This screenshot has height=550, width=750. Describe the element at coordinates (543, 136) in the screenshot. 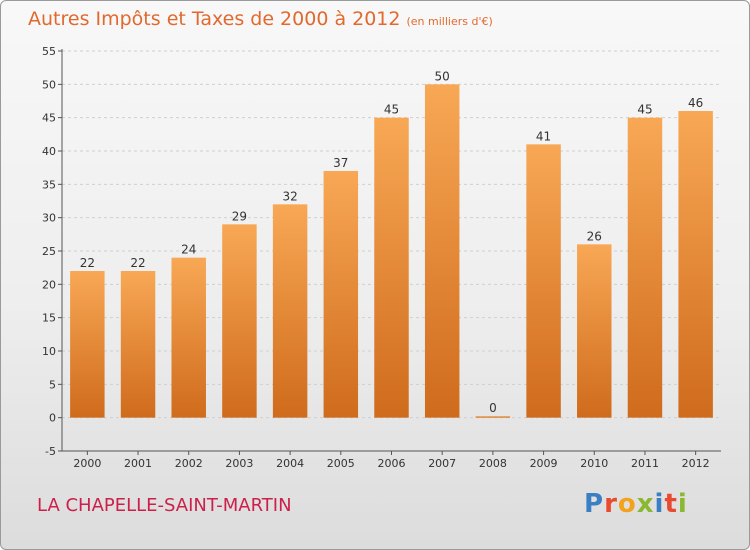

I see `bar-value-label: 41` at that location.